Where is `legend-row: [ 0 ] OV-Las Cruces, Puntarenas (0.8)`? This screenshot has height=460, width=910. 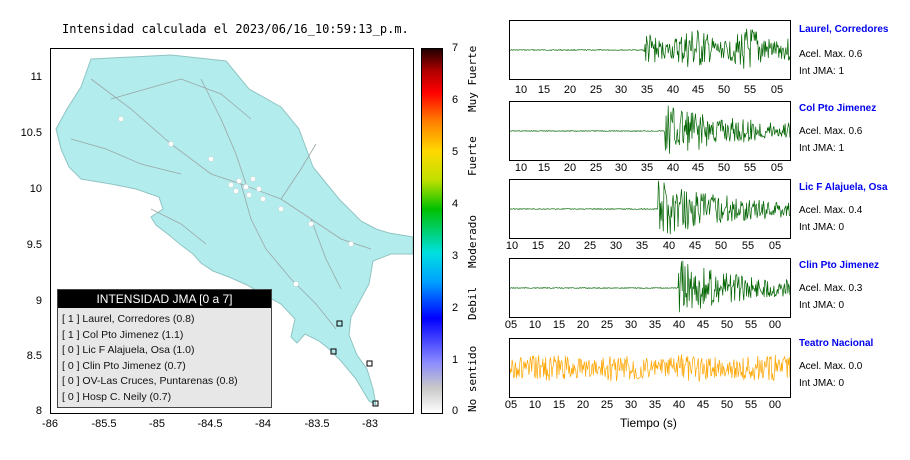 legend-row: [ 0 ] OV-Las Cruces, Puntarenas (0.8) is located at coordinates (150, 381).